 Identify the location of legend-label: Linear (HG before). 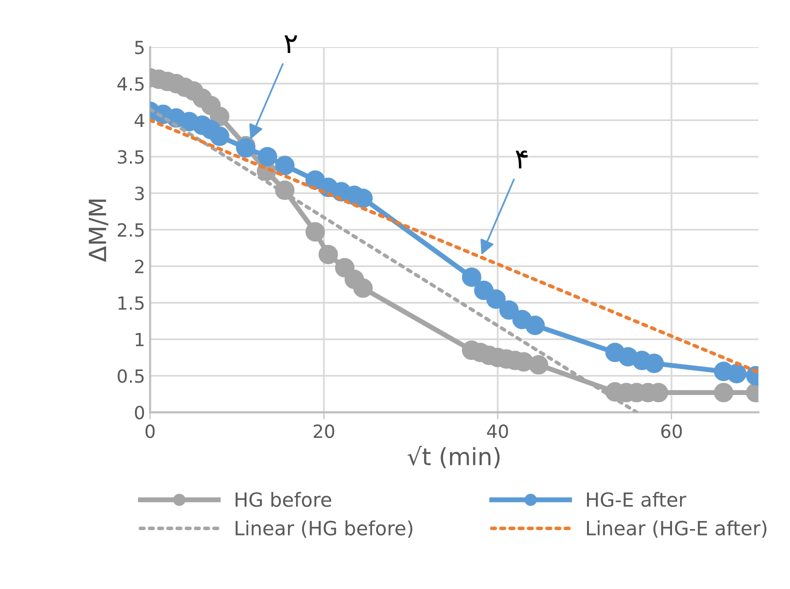
(324, 529).